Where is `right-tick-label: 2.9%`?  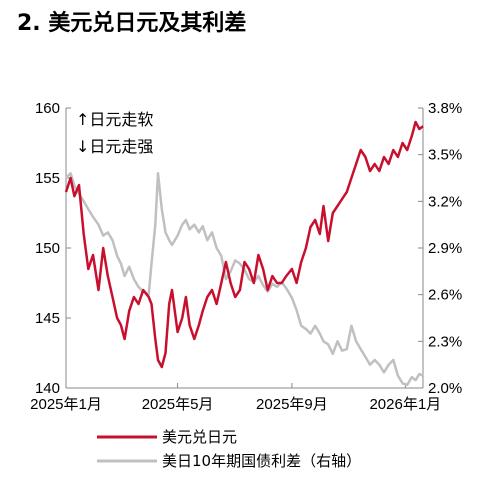 right-tick-label: 2.9% is located at coordinates (445, 248).